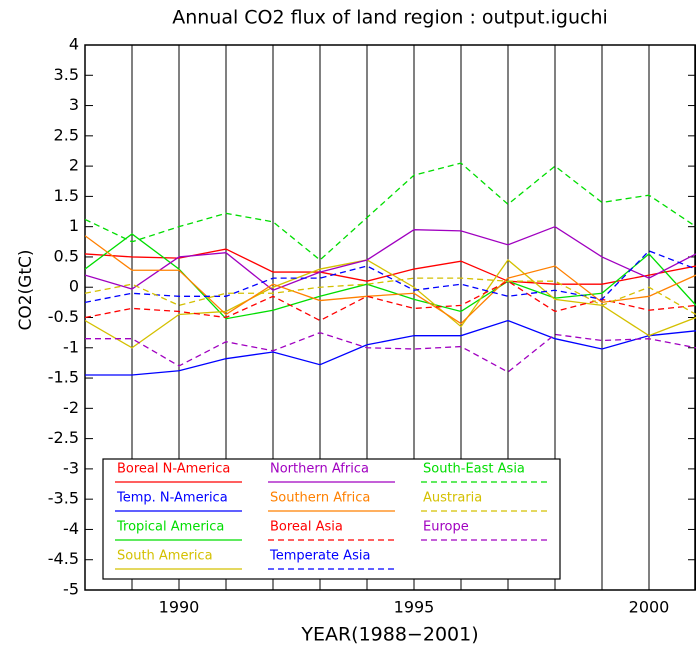  I want to click on y-tick-label: -2.5, so click(63, 437).